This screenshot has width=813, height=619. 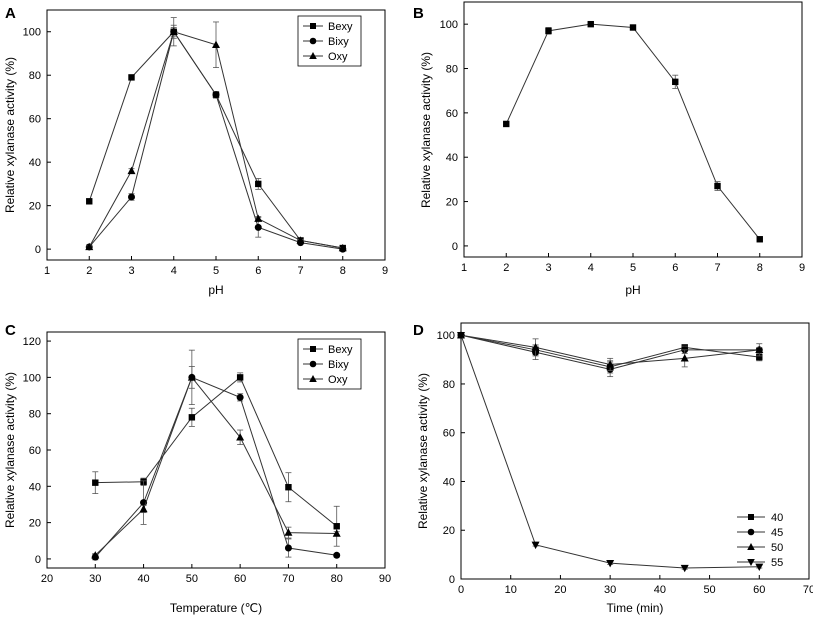 What do you see at coordinates (216, 608) in the screenshot?
I see `panel-c-xlabel: Temperature (℃)` at bounding box center [216, 608].